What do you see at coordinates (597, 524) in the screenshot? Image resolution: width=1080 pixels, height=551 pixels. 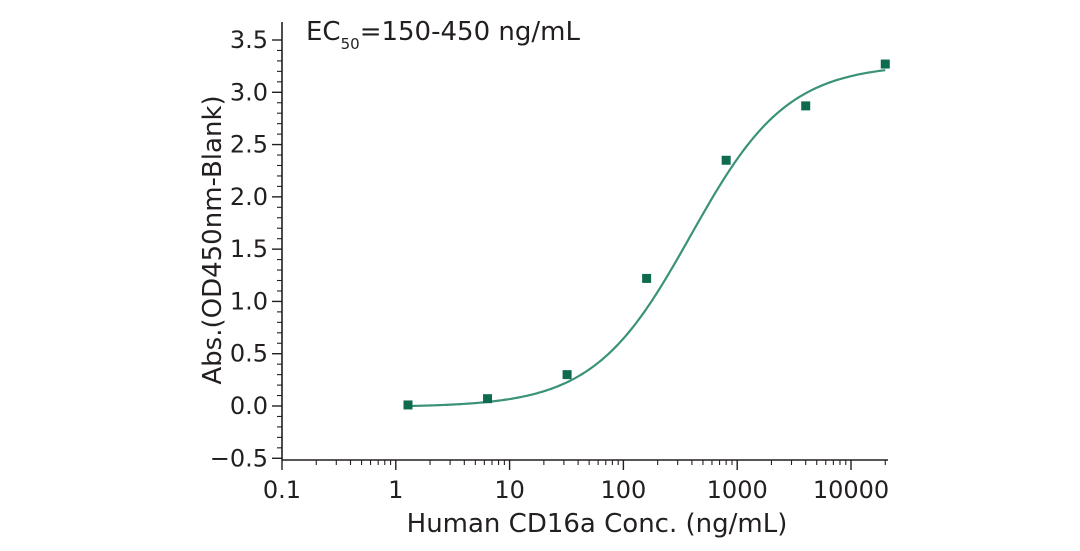 I see `x-axis-title: Human CD16a Conc. (ng/mL)` at bounding box center [597, 524].